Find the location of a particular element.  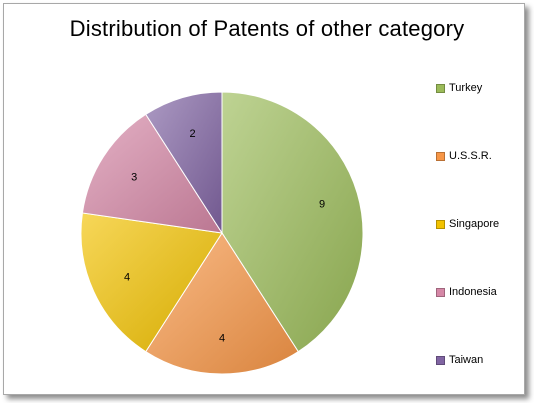

legend-item-taiwan: Taiwan is located at coordinates (459, 360).